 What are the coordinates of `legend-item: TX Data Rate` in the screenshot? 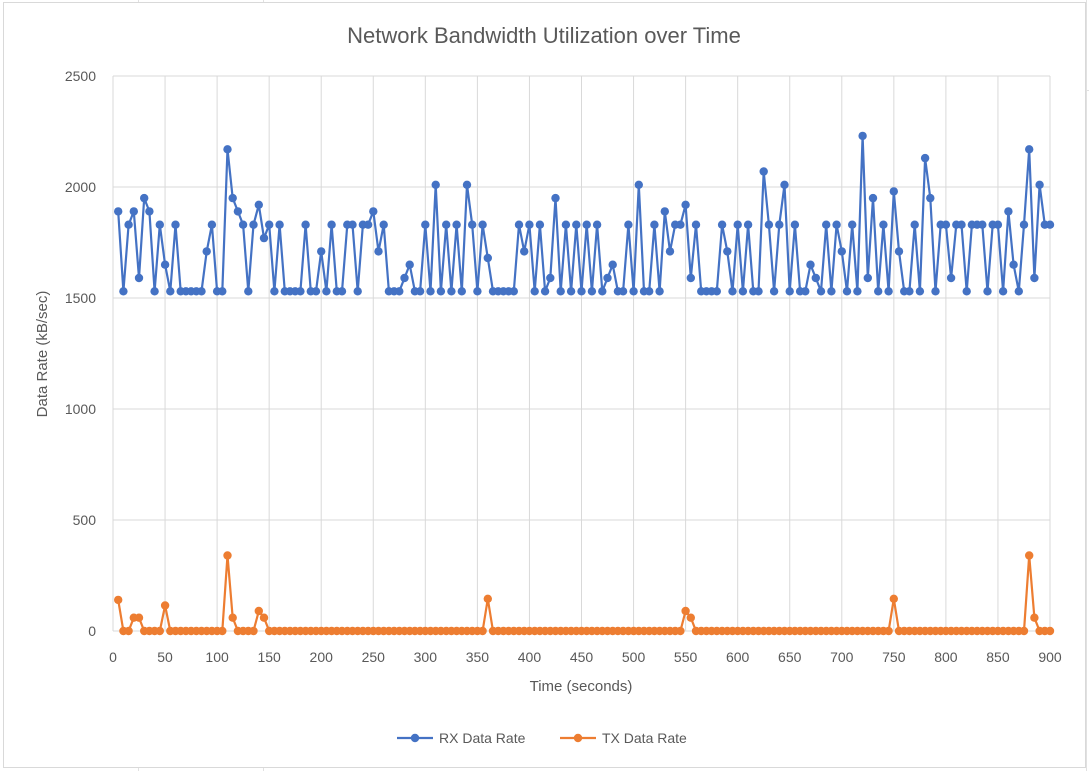 It's located at (623, 738).